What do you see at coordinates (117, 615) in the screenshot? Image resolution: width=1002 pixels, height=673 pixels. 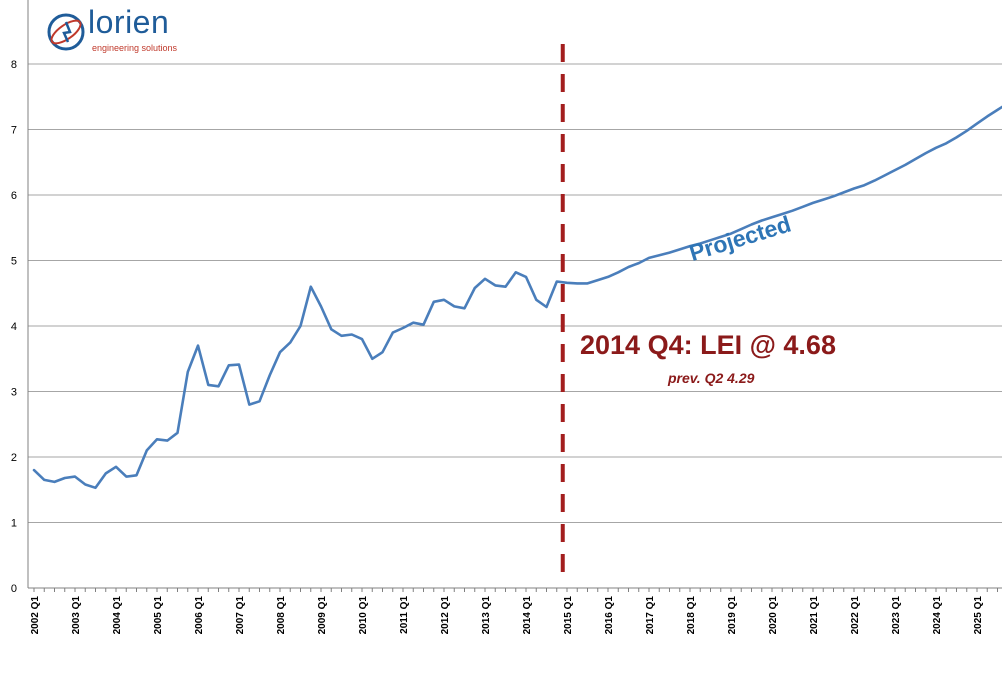 I see `x-tick-label: 2004 Q1` at bounding box center [117, 615].